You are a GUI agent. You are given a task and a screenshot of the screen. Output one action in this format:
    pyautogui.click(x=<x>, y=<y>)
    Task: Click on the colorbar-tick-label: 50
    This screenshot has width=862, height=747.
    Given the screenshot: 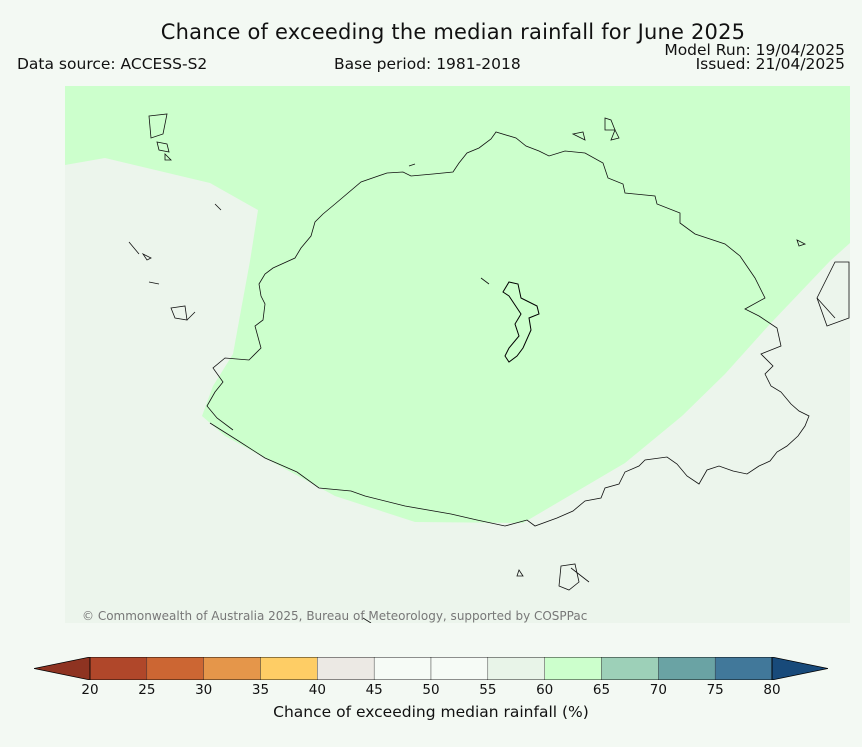 What is the action you would take?
    pyautogui.click(x=431, y=690)
    